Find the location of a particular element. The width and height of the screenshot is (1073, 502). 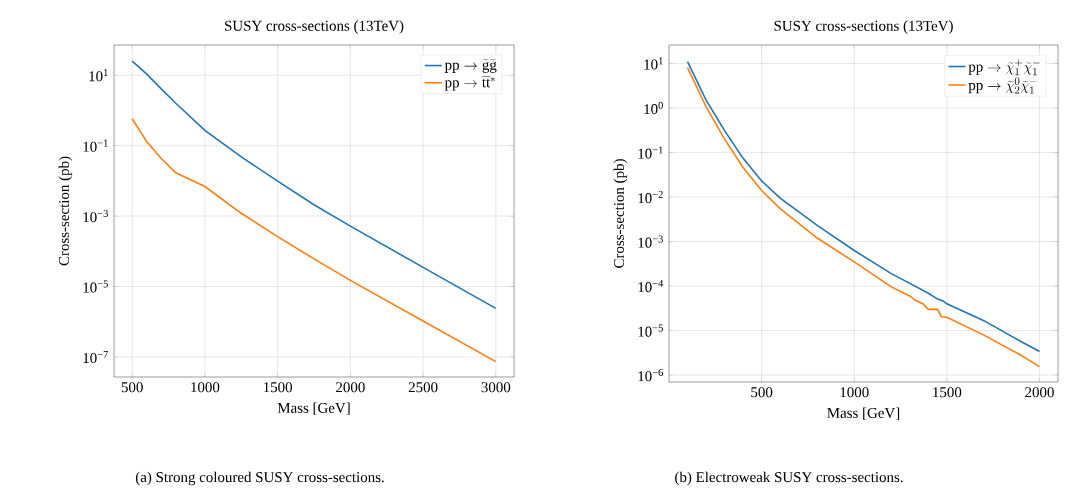

y-tick-label: 10$^{−7}$ is located at coordinates (96, 357).